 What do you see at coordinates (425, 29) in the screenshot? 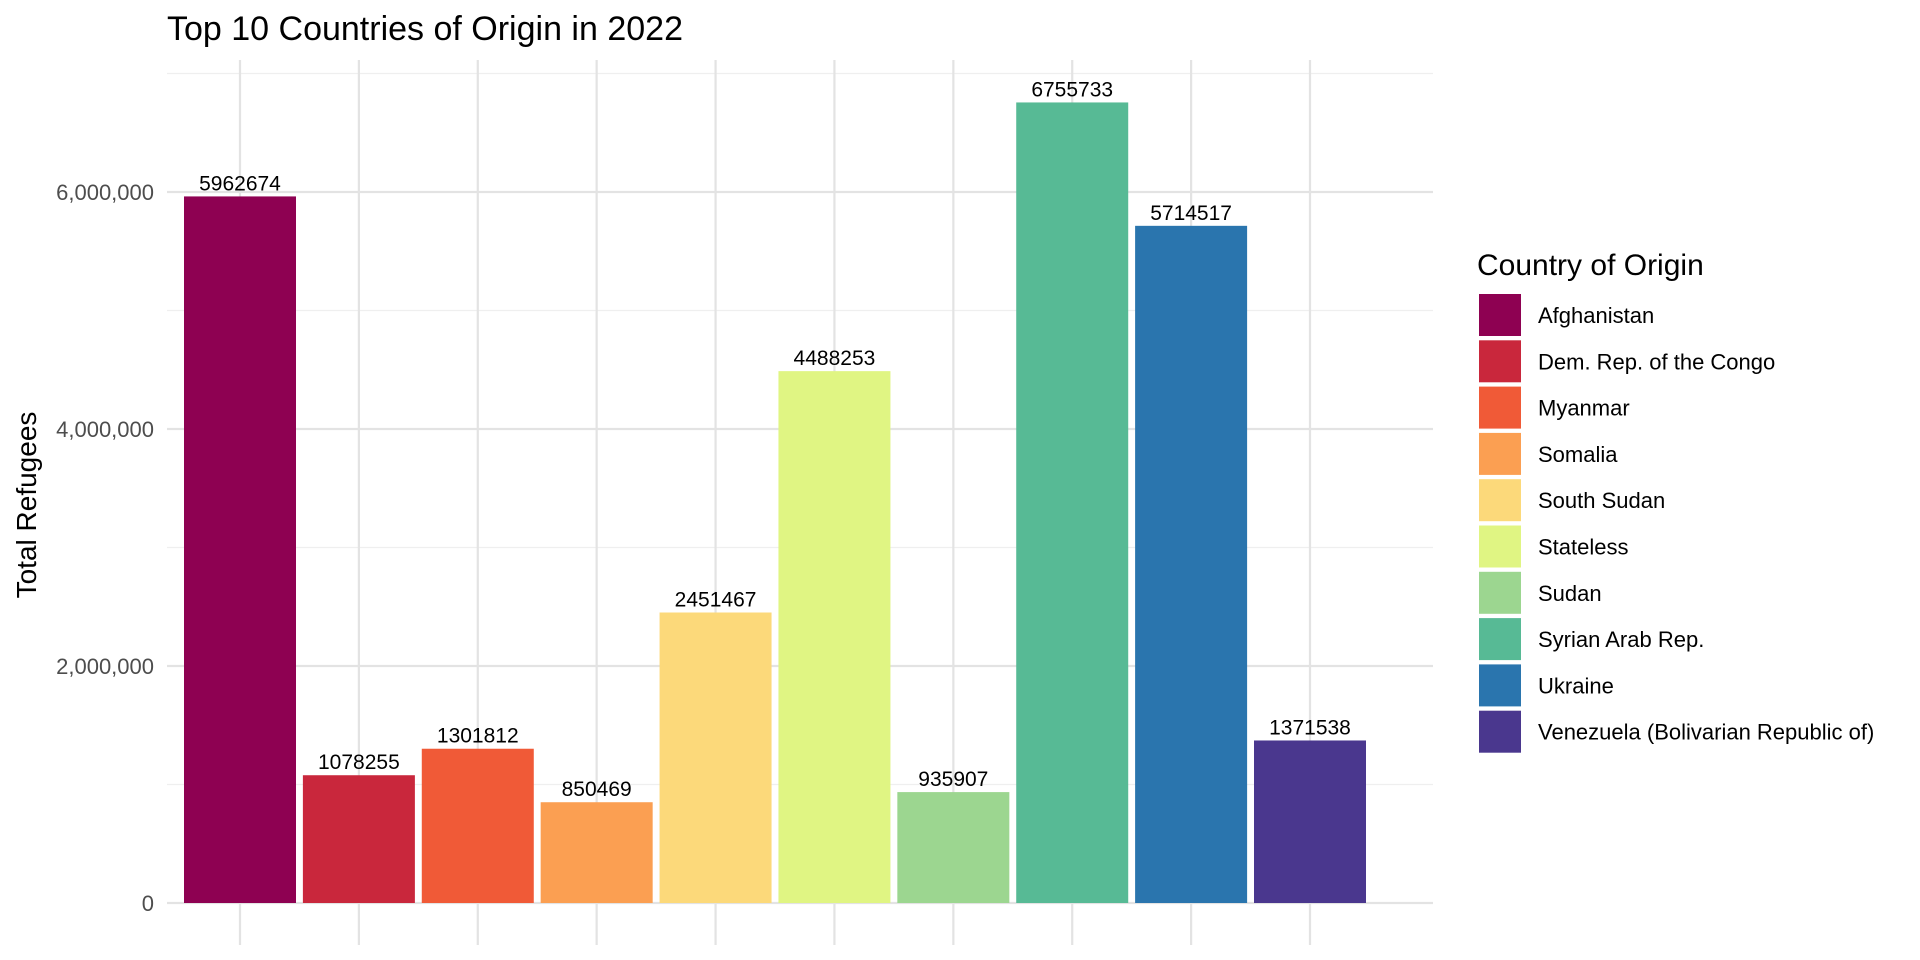
I see `chart-title: Top 10 Countries of Origin in 2022` at bounding box center [425, 29].